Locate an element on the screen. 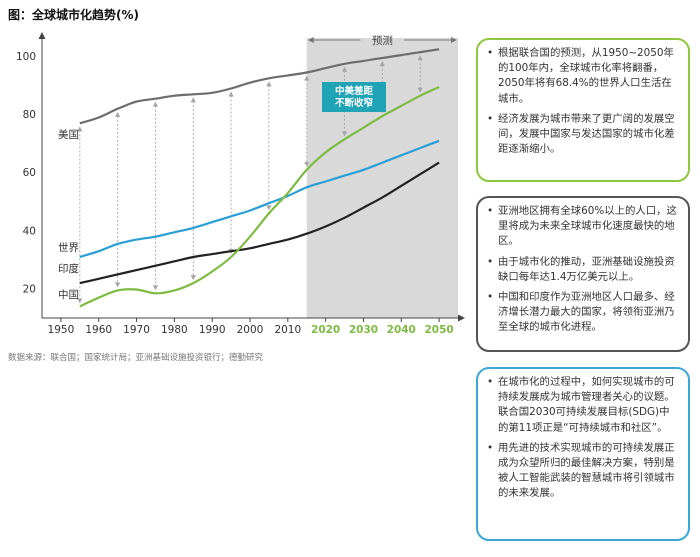 Image resolution: width=700 pixels, height=557 pixels. x-tick-label: 1970 is located at coordinates (136, 330).